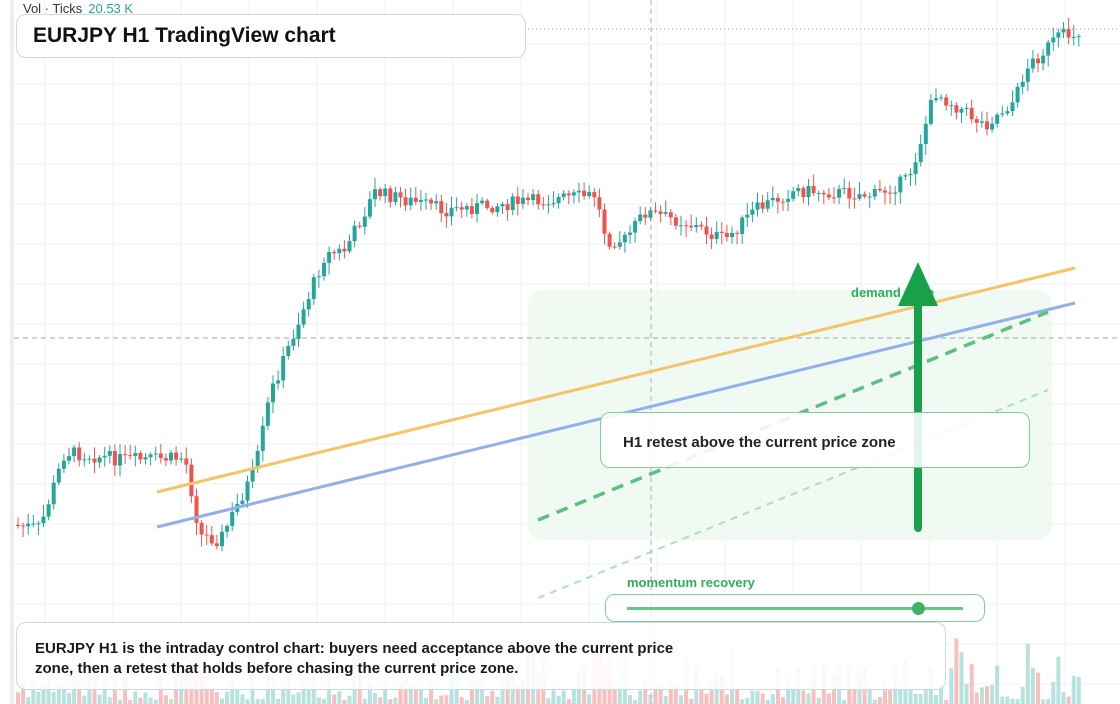 This screenshot has height=704, width=1120. I want to click on momentum-label: momentum recovery, so click(691, 582).